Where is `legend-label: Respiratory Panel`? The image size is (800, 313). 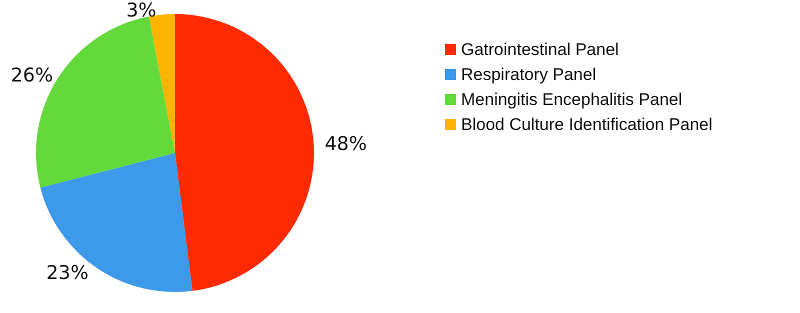 legend-label: Respiratory Panel is located at coordinates (528, 74).